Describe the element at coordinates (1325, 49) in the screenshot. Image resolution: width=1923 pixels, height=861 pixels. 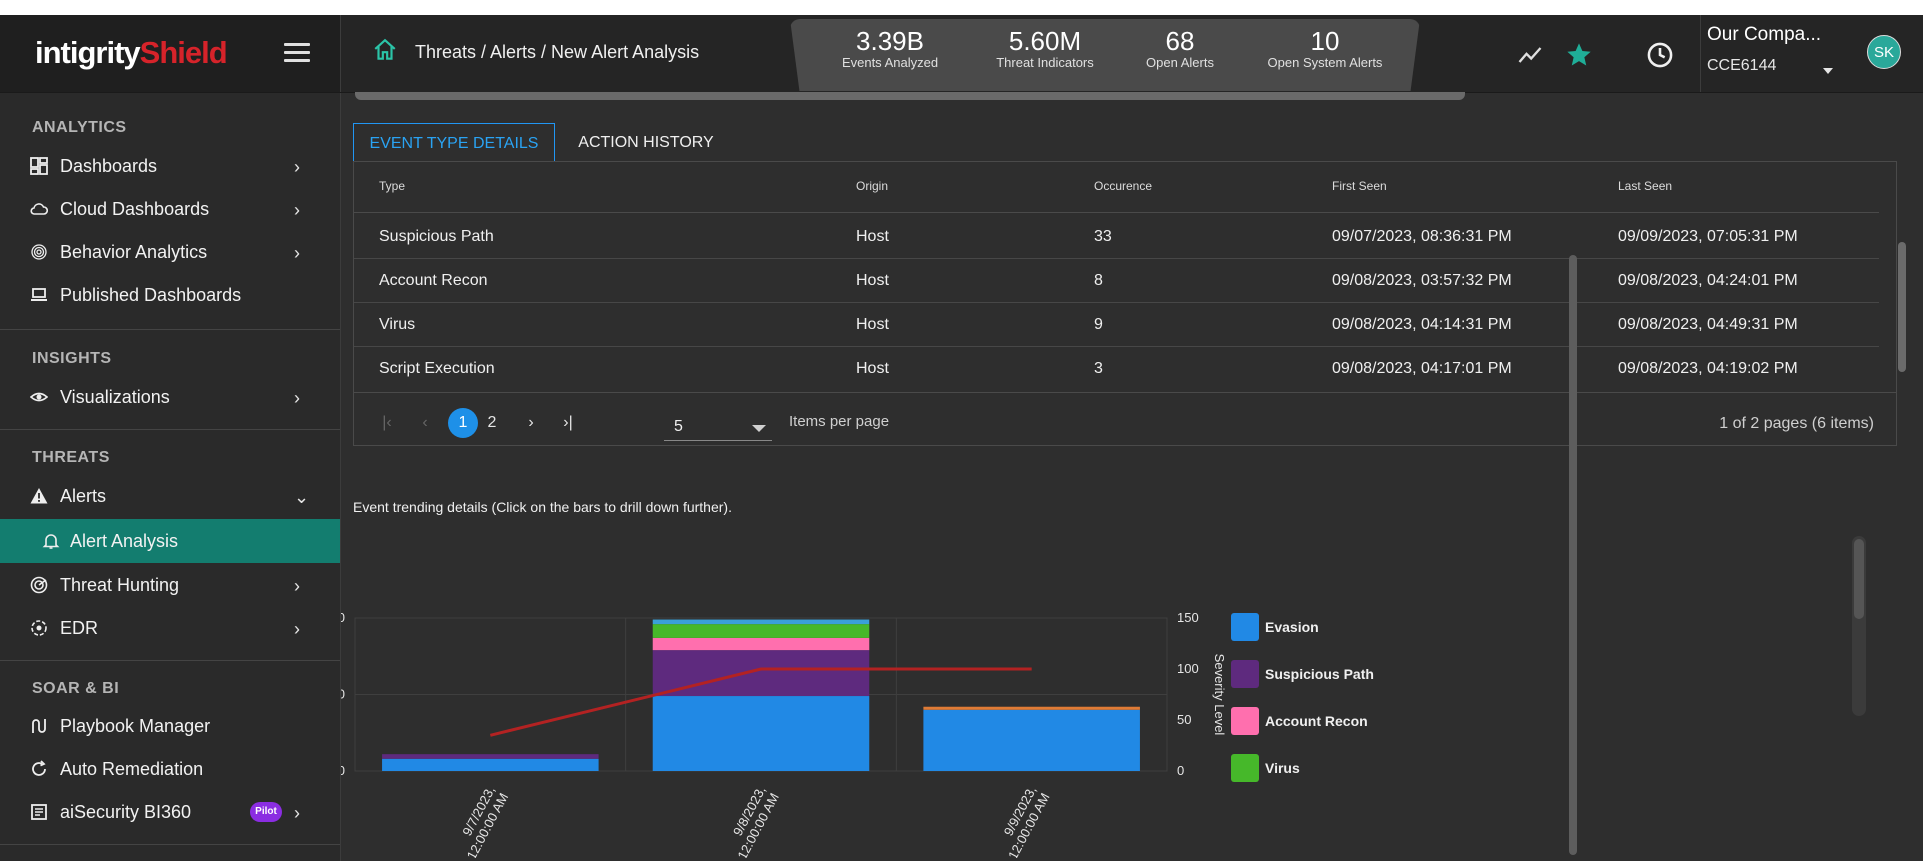
I see `stat-open-system-alerts: 10 Open System Alerts` at that location.